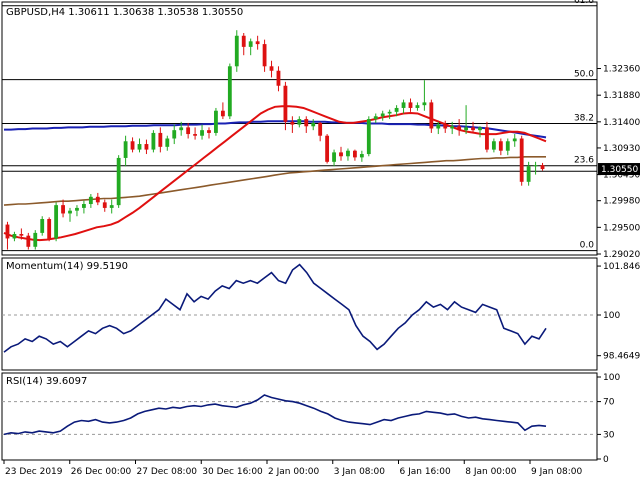 This screenshot has height=480, width=640. I want to click on price-tick-label: 1.30930, so click(621, 149).